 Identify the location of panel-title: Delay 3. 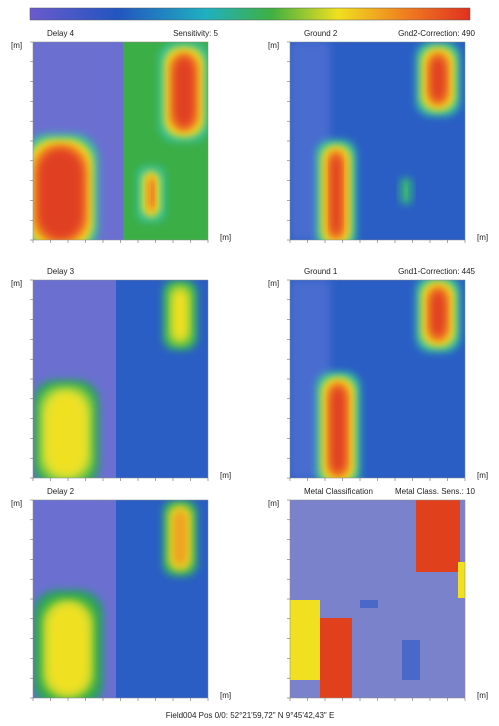
(61, 271).